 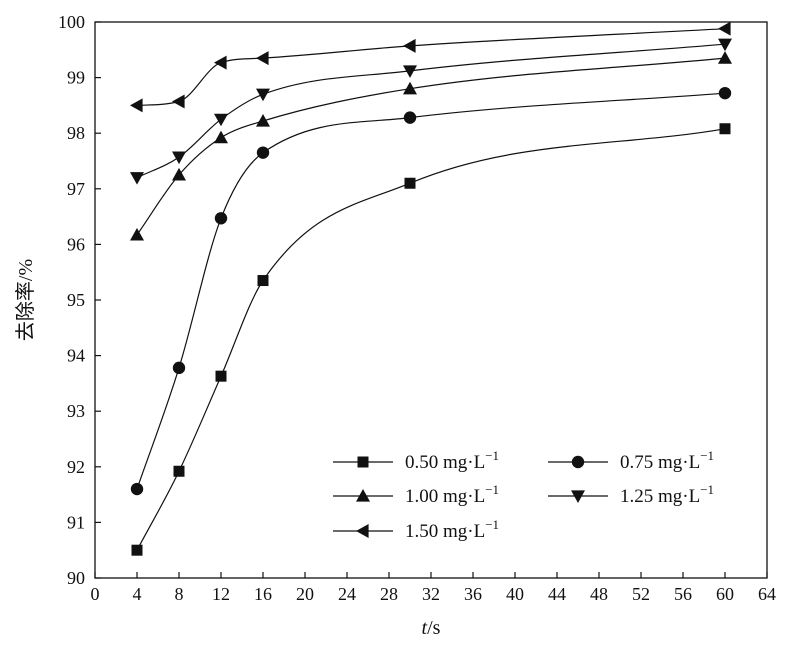 I want to click on legend-label-4: 1.50 mg·L−1, so click(x=452, y=529).